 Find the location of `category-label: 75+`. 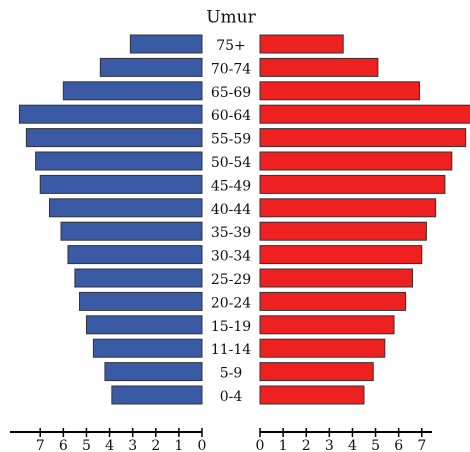

category-label: 75+ is located at coordinates (231, 46).